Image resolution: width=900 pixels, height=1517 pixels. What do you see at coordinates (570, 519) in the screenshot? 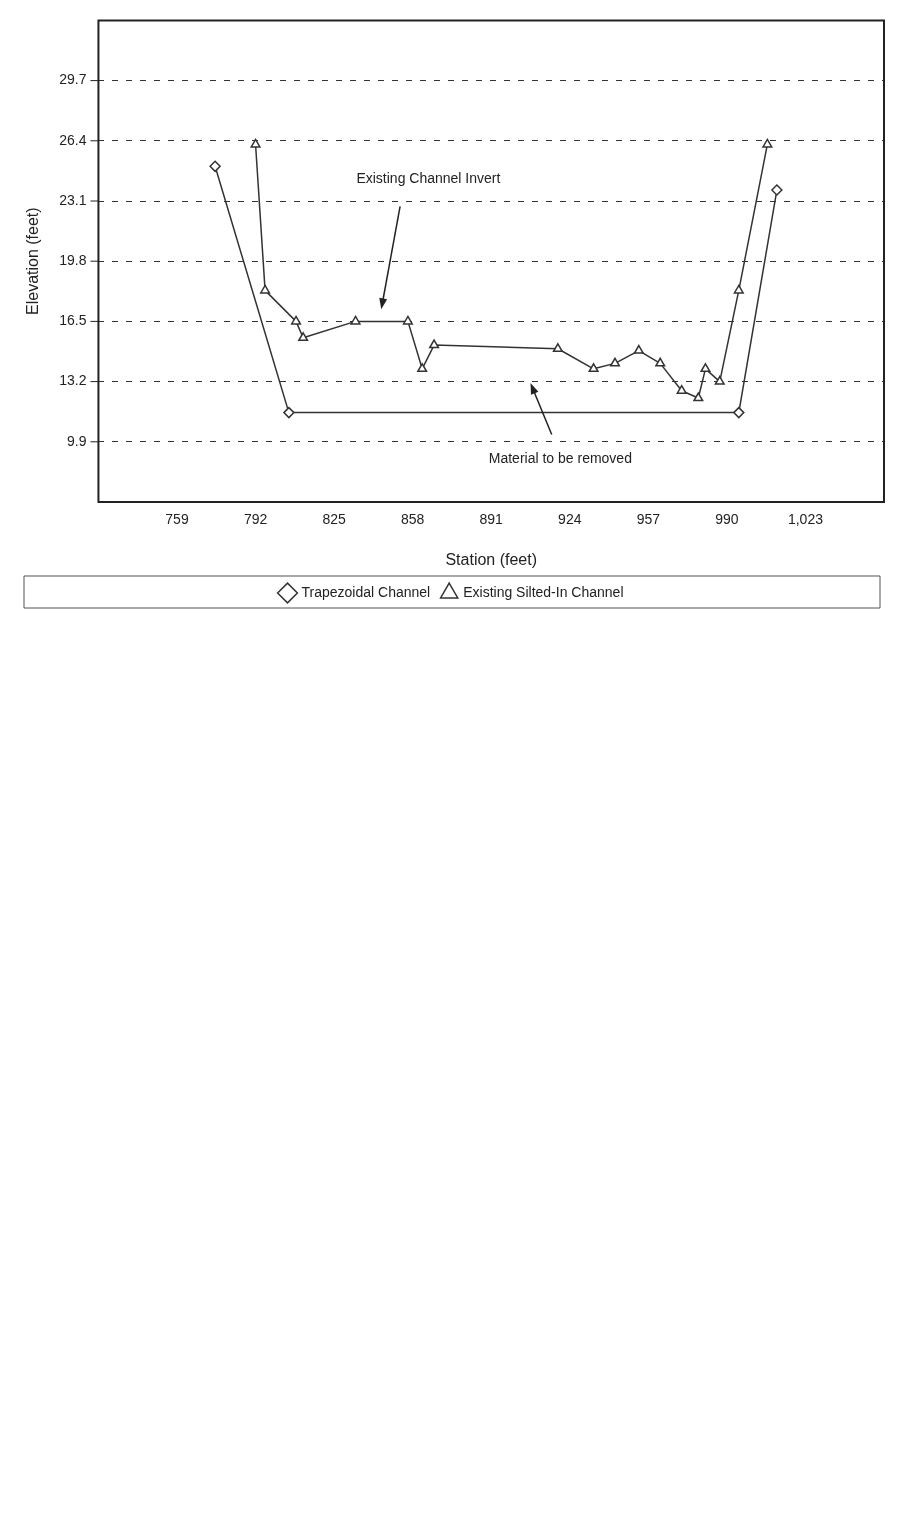
I see `x-tick-label: 924` at bounding box center [570, 519].